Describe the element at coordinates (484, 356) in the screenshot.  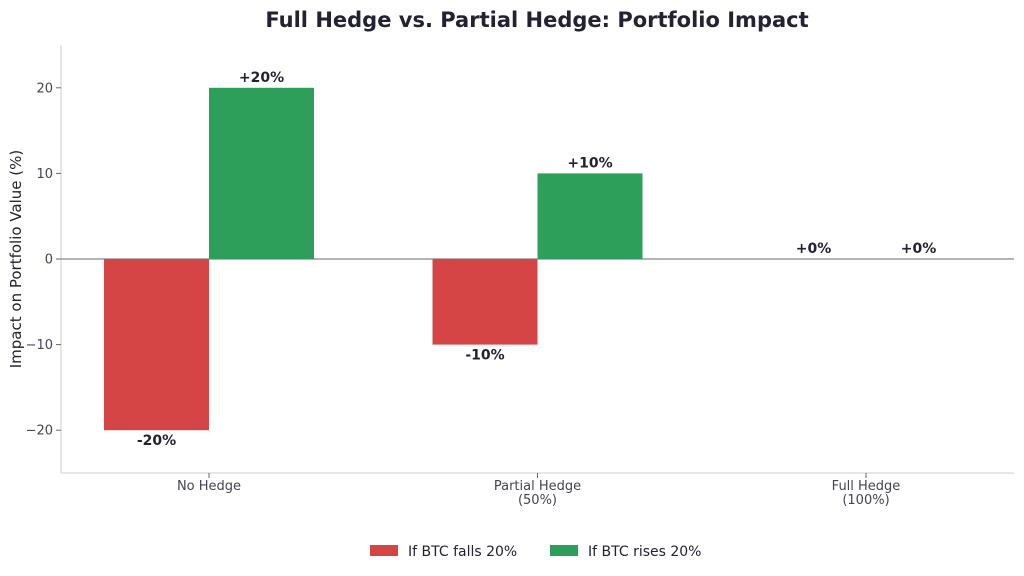
I see `bar-value-label: -10%` at that location.